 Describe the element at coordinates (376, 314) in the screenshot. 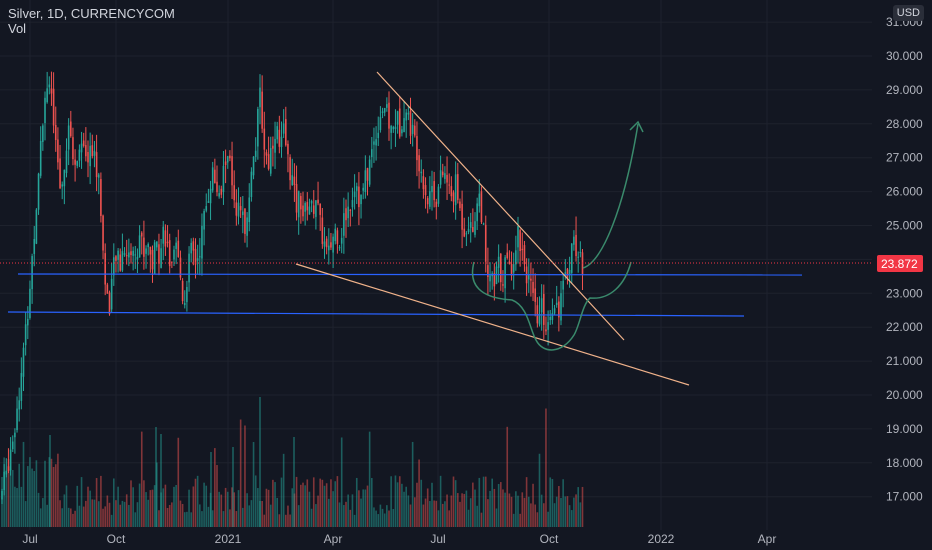

I see `support-line-lower` at that location.